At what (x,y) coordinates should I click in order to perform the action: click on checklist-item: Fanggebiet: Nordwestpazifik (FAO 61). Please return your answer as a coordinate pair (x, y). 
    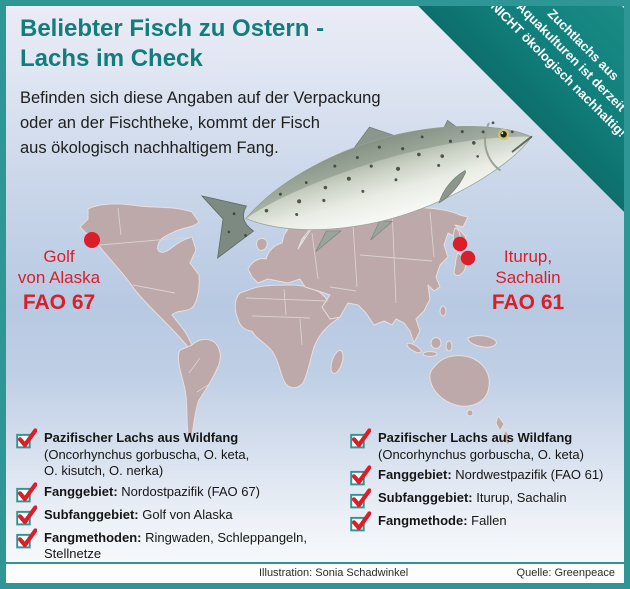
    Looking at the image, I should click on (485, 475).